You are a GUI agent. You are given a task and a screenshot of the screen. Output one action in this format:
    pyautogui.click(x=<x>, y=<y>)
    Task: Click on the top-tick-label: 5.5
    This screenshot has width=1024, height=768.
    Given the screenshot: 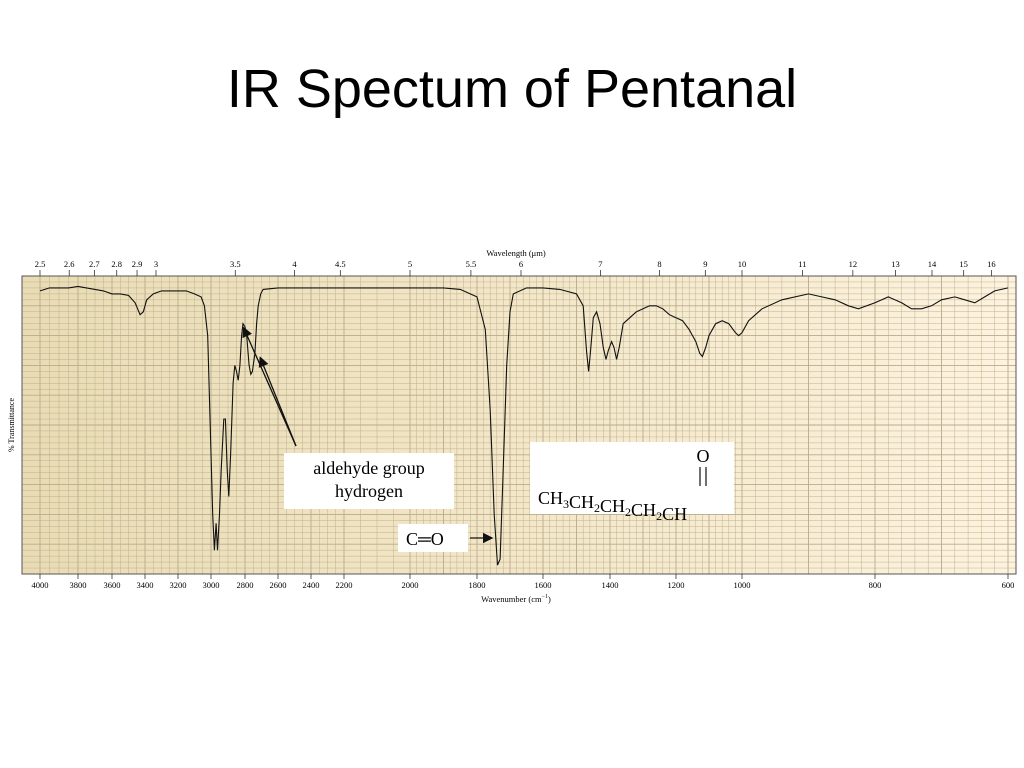 What is the action you would take?
    pyautogui.click(x=471, y=264)
    